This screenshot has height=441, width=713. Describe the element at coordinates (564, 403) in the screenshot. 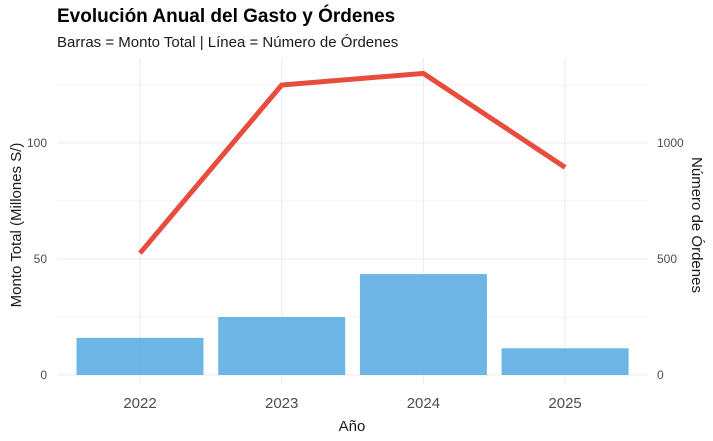

I see `x-tick-label: 2025` at that location.